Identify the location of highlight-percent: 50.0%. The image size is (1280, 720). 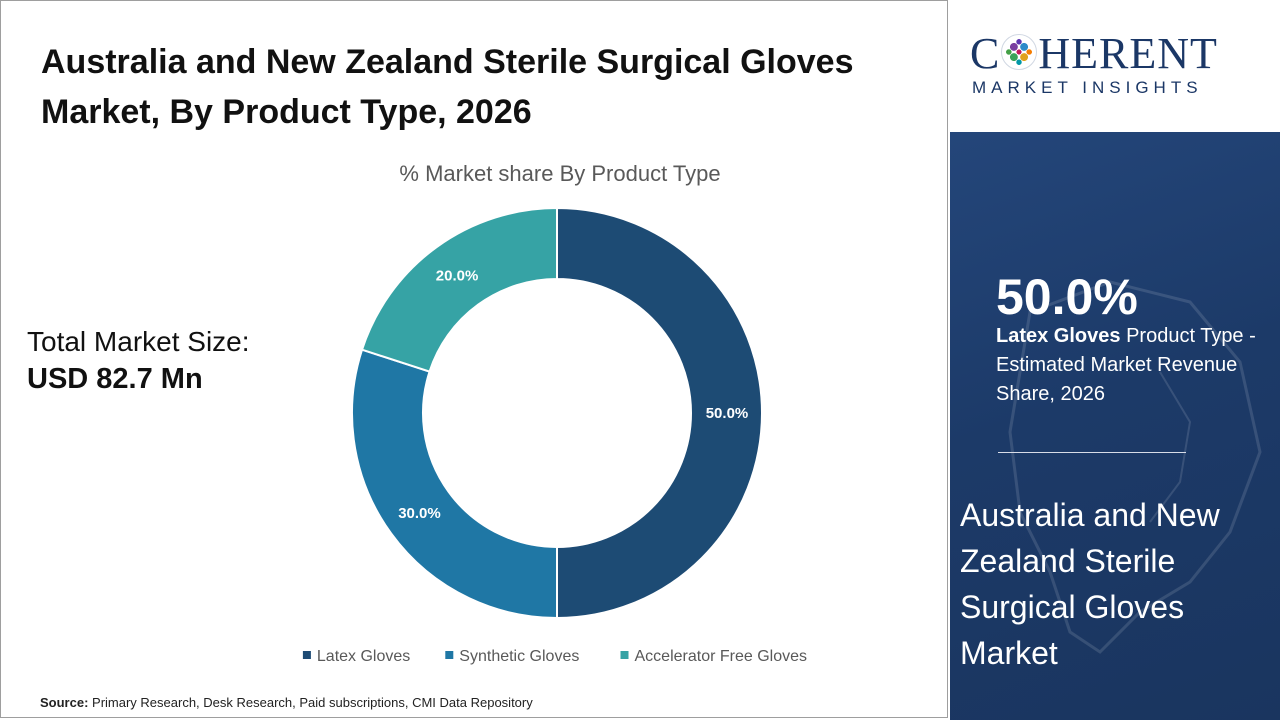
(1067, 297).